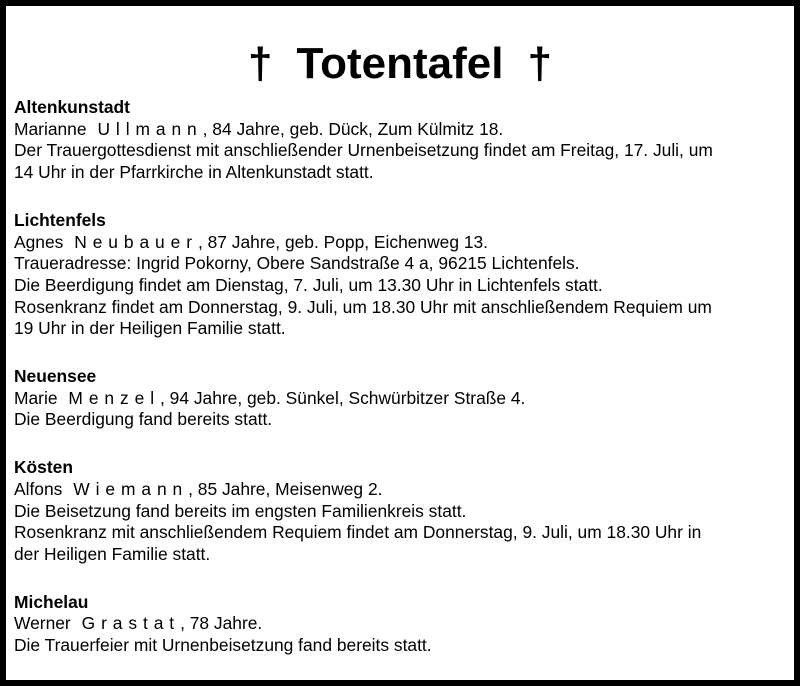 The height and width of the screenshot is (686, 800). What do you see at coordinates (150, 128) in the screenshot?
I see `surname: Ullmann` at bounding box center [150, 128].